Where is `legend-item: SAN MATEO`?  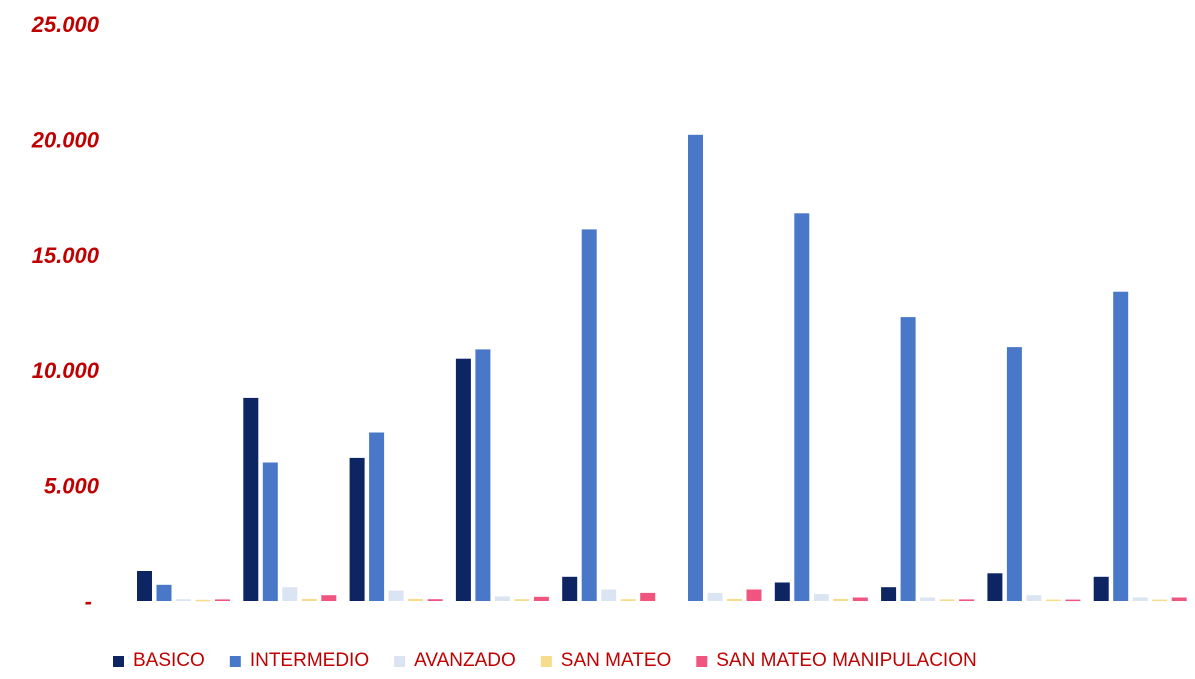
legend-item: SAN MATEO is located at coordinates (606, 660).